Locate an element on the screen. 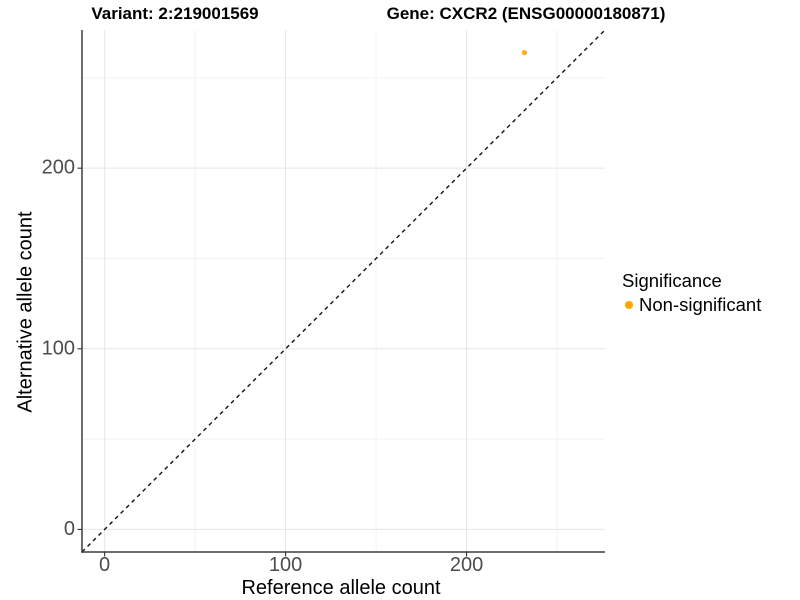  x-tick-label: 100 is located at coordinates (285, 565).